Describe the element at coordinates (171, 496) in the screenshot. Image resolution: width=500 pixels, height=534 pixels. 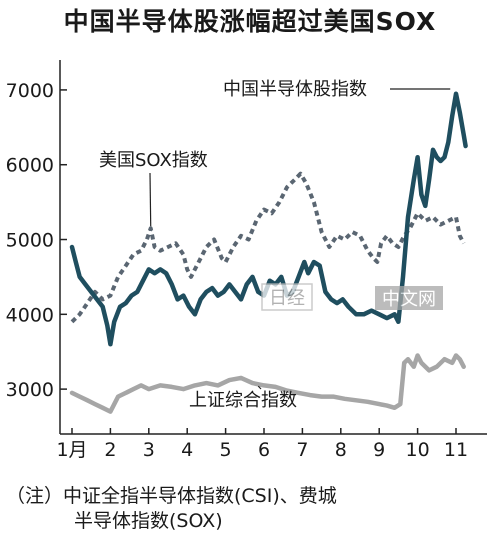
I see `footnote-line-1: （注）中证全指半导体指数(CSI)、费城` at that location.